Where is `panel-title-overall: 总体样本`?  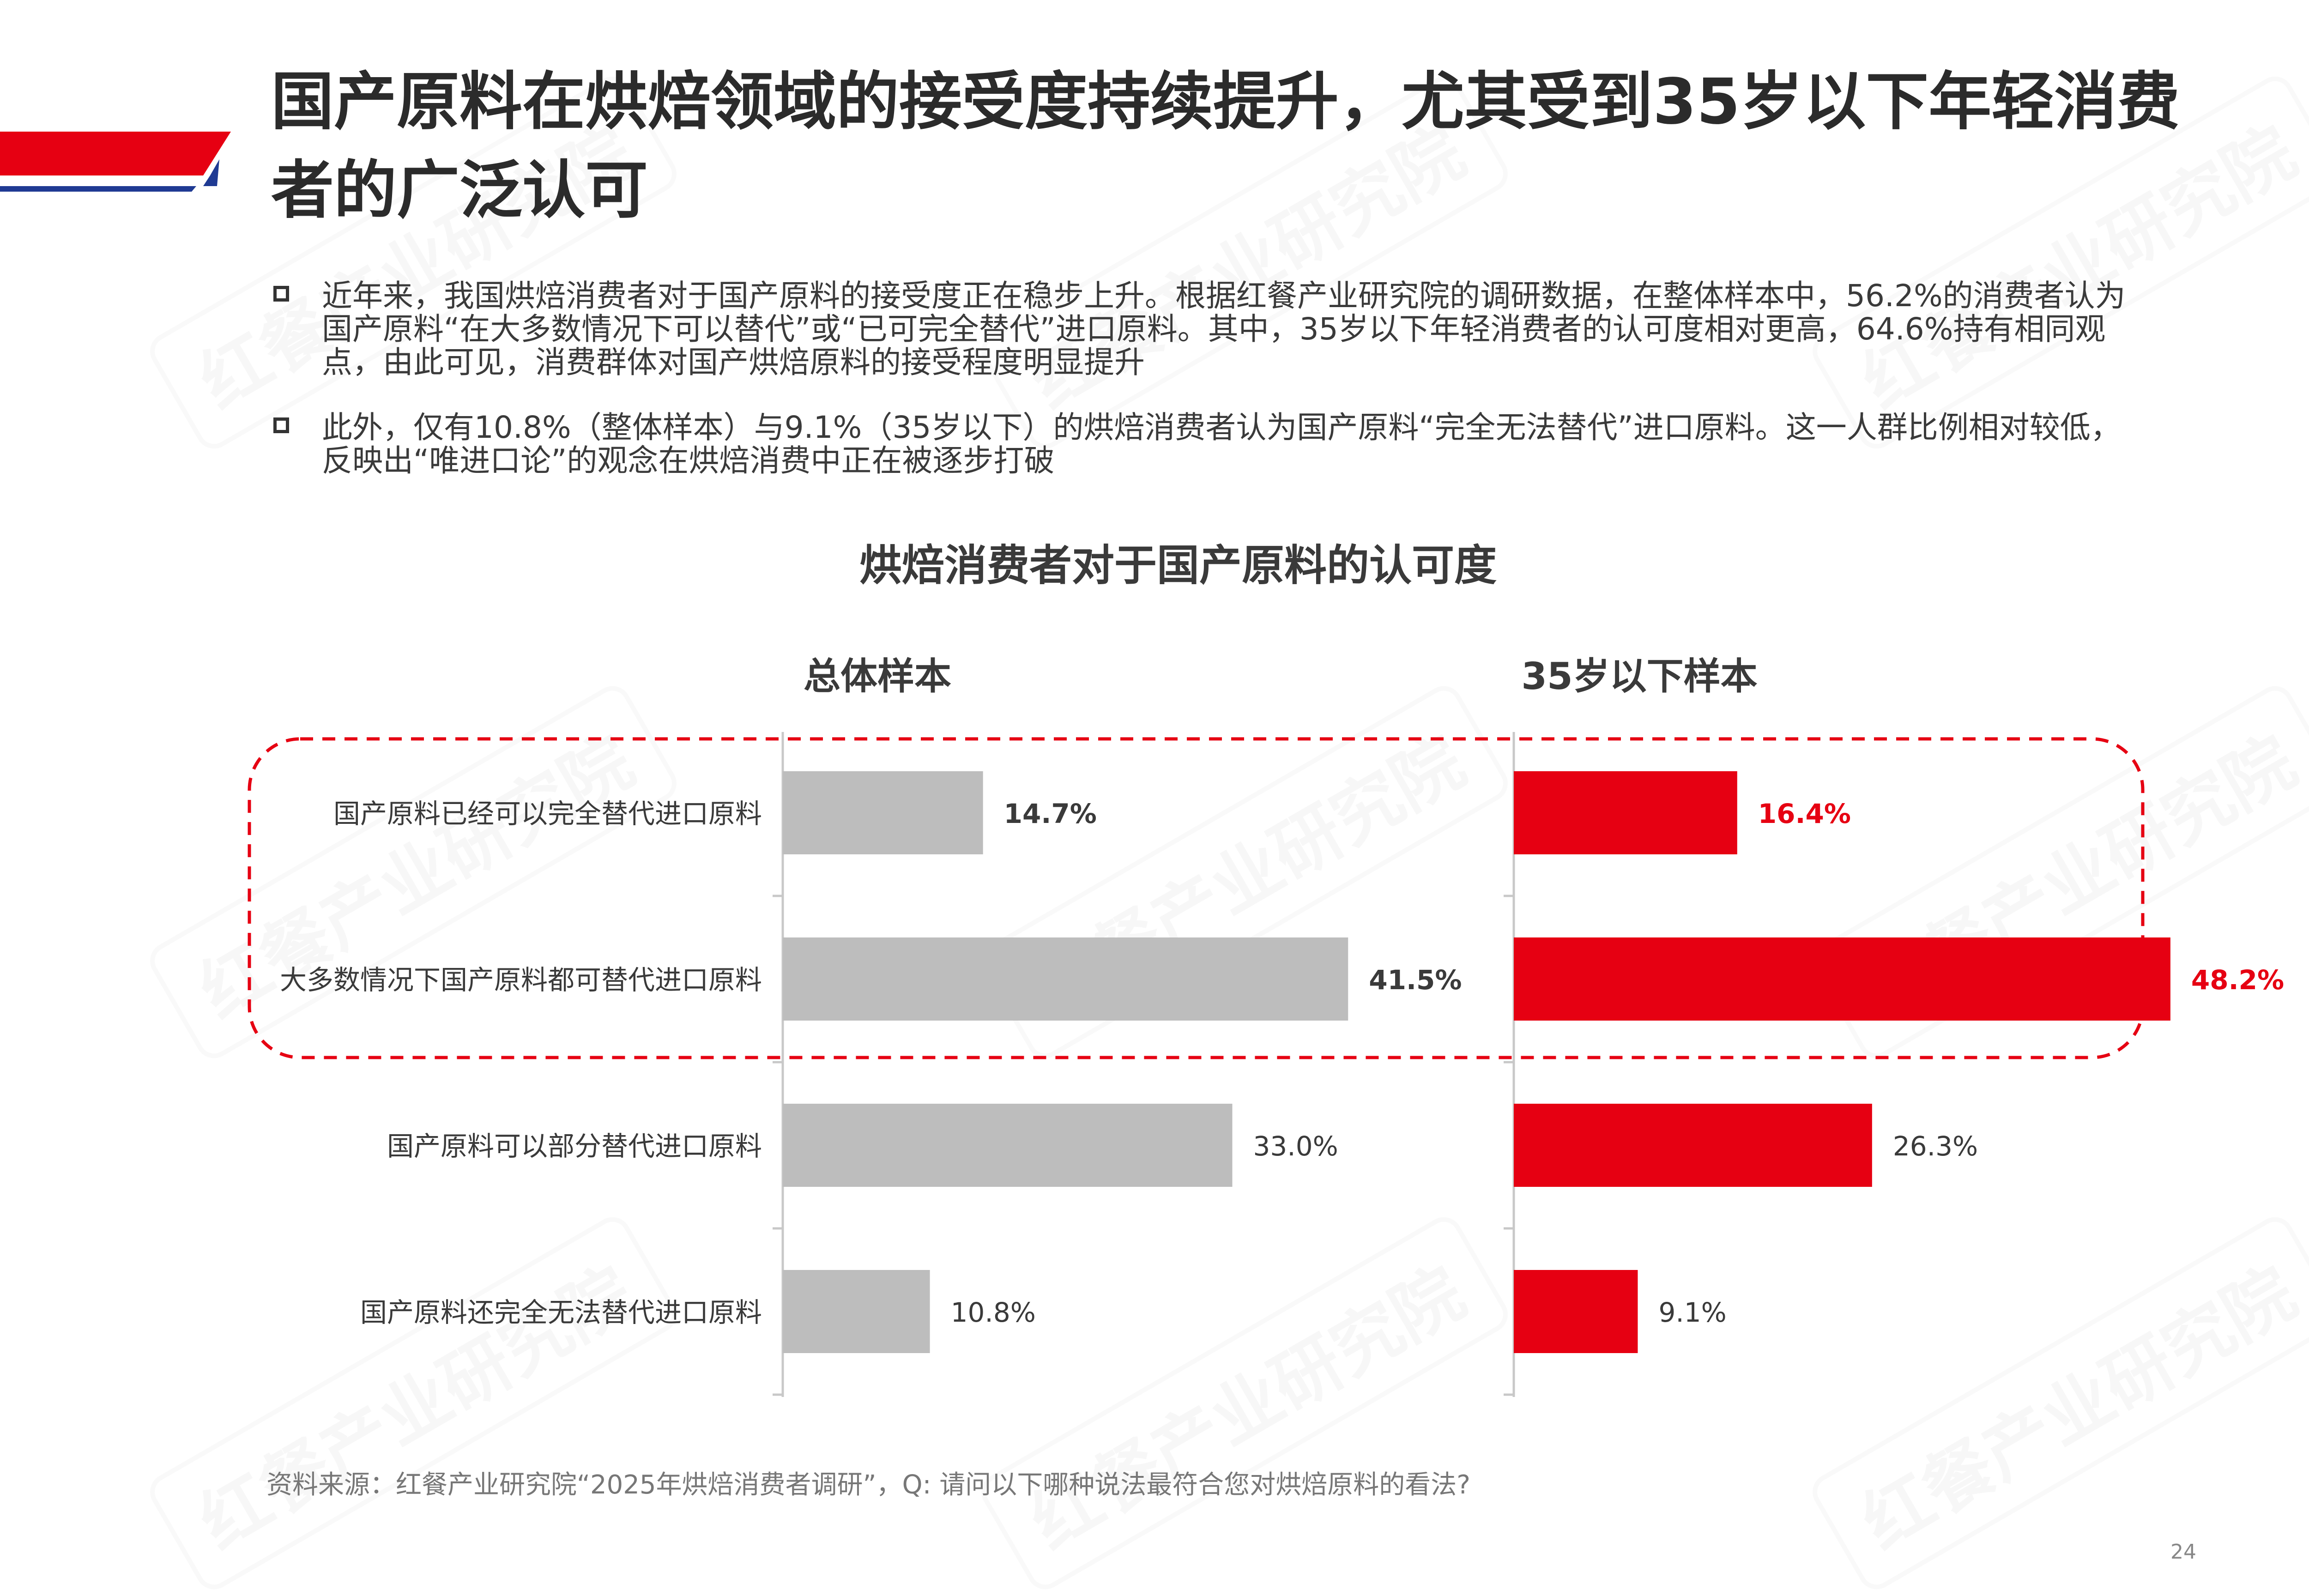 panel-title-overall: 总体样本 is located at coordinates (877, 676).